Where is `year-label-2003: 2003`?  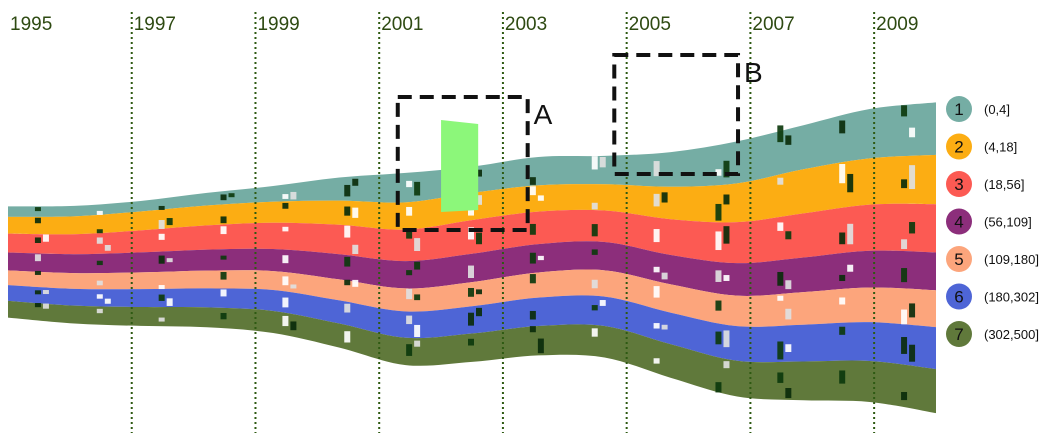 year-label-2003: 2003 is located at coordinates (526, 24).